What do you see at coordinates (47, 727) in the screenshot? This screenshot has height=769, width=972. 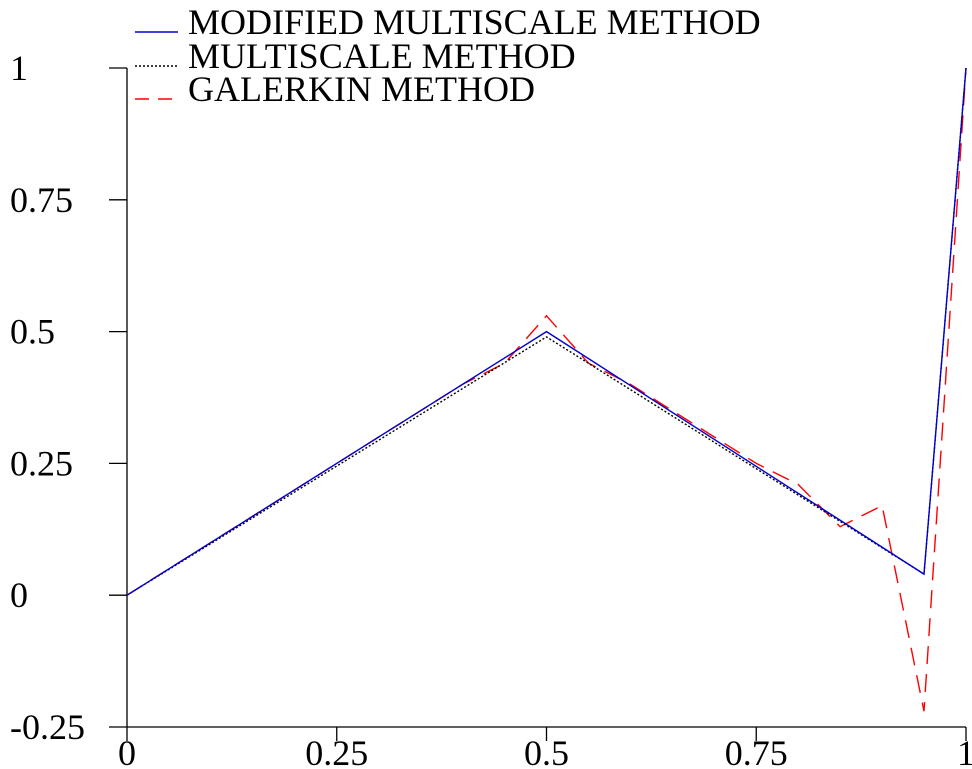 I see `y-tick-label: -0.25` at bounding box center [47, 727].